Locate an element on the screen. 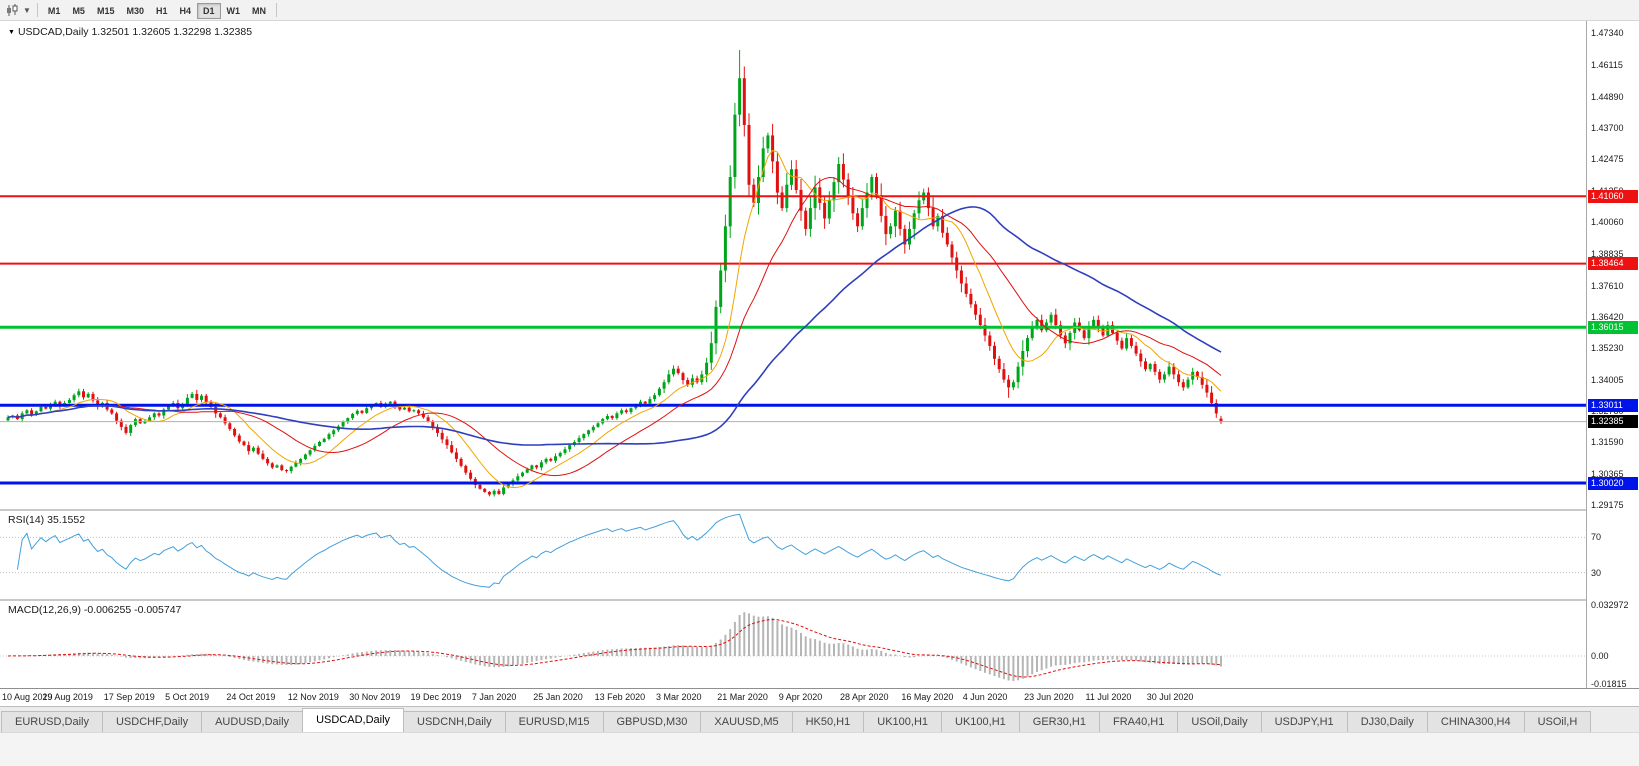 The height and width of the screenshot is (766, 1639). macd-value: -0.006255 is located at coordinates (107, 610).